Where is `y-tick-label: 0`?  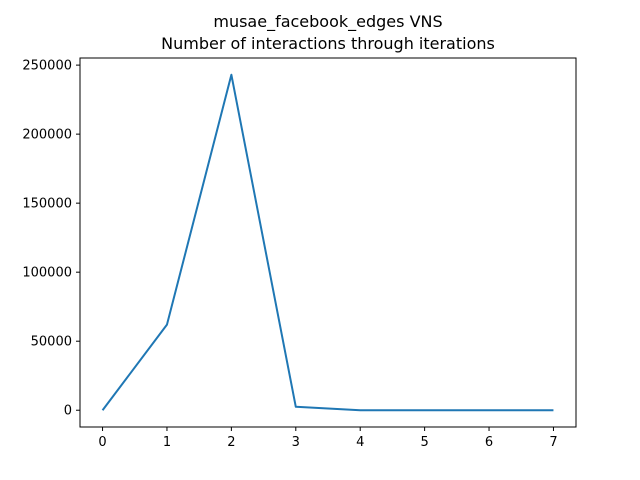
y-tick-label: 0 is located at coordinates (68, 411).